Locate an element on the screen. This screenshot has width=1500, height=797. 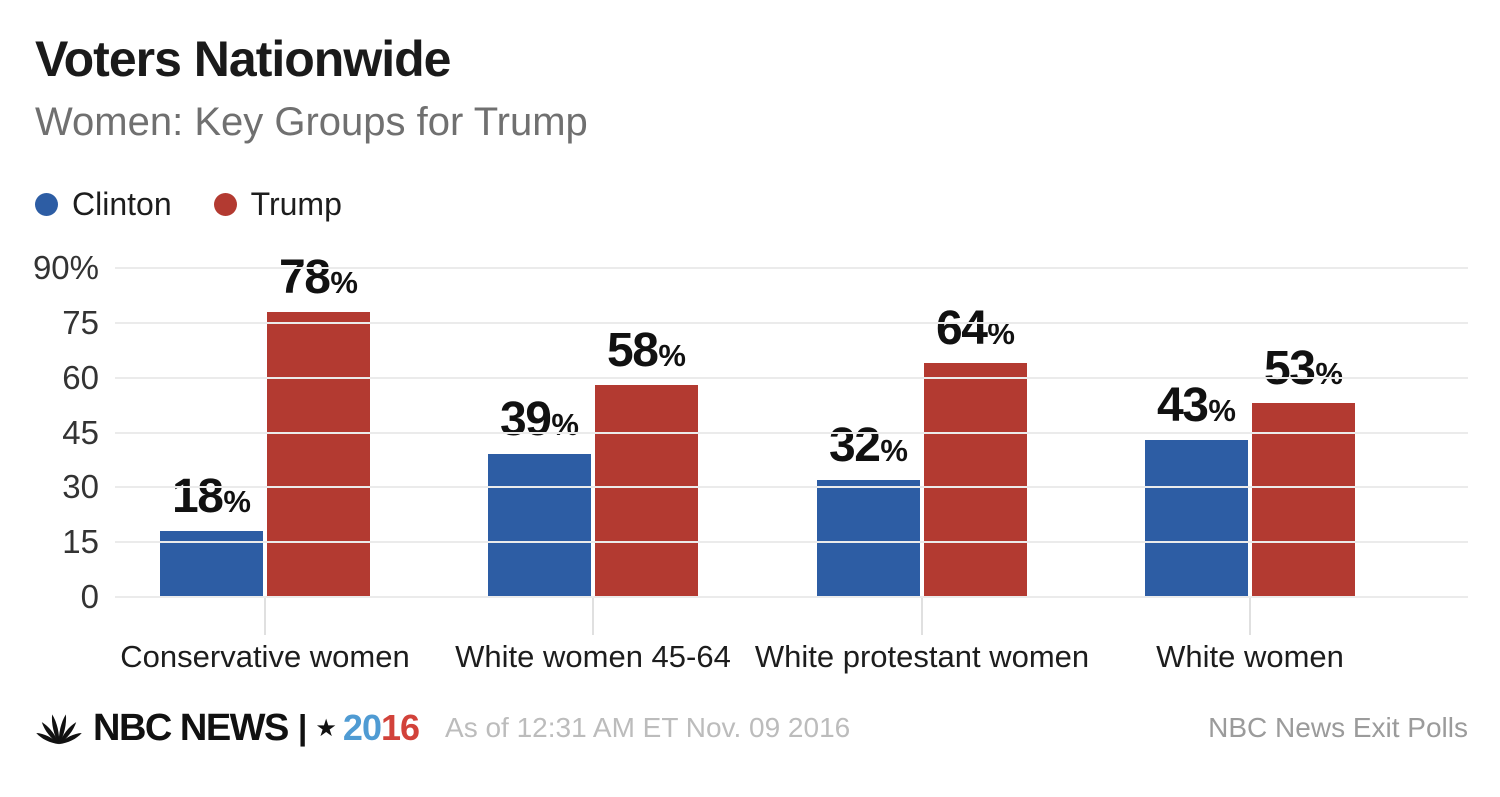
clinton-value-label: 39% is located at coordinates (539, 420).